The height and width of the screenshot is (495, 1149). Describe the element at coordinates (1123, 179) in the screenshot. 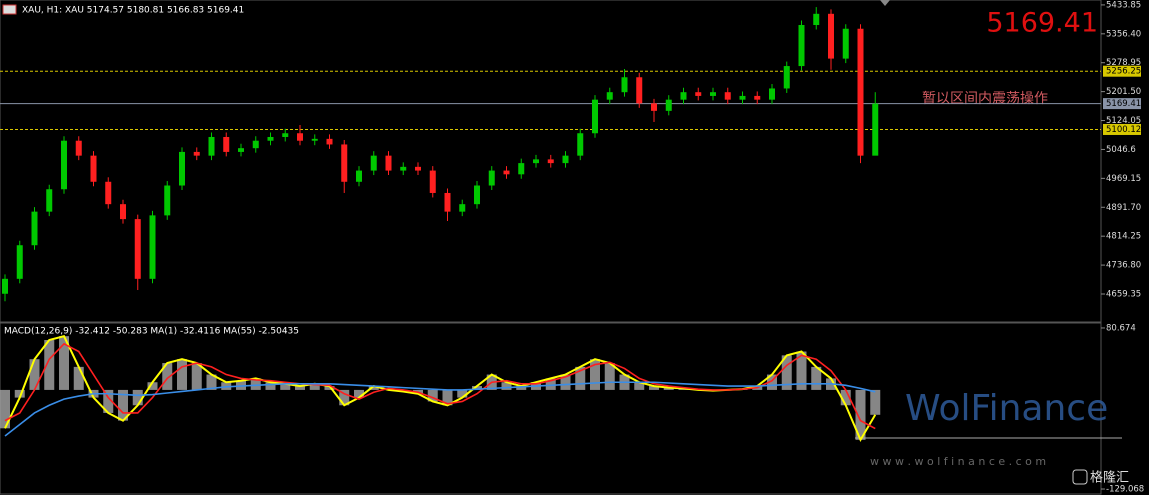

I see `y-tick-label: 4969.15` at that location.